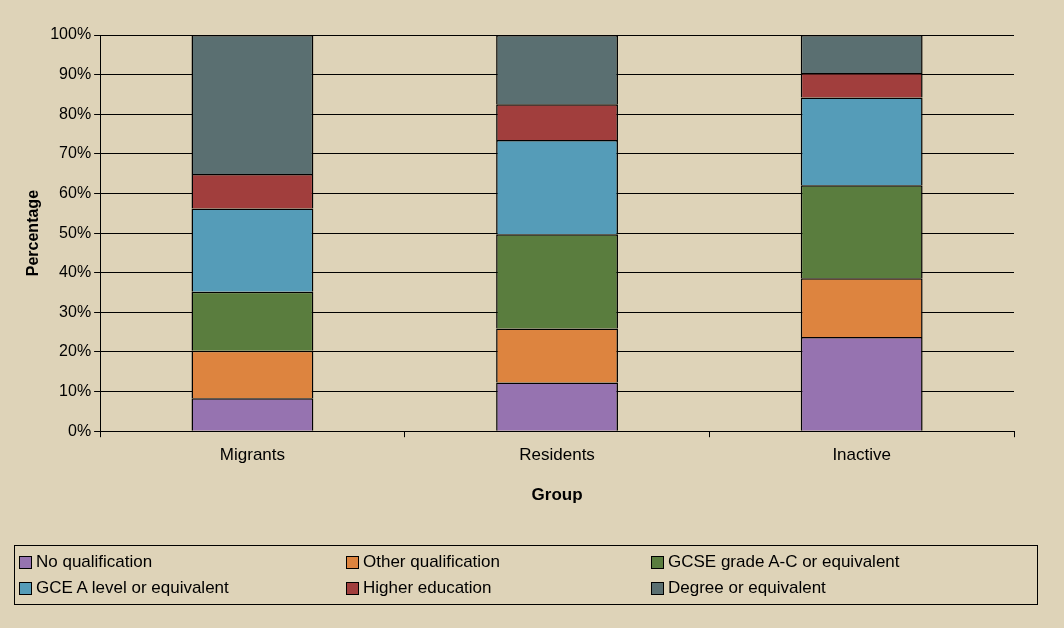 The height and width of the screenshot is (628, 1064). I want to click on legend-label: Degree or equivalent, so click(747, 588).